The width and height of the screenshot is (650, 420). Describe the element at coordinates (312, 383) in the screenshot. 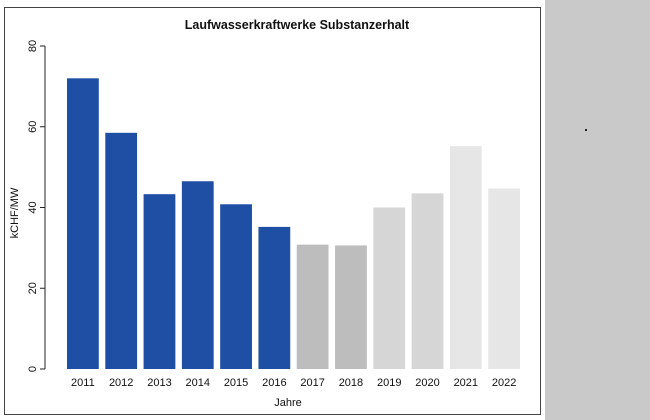

I see `x-tick-label-2017: 2017` at that location.